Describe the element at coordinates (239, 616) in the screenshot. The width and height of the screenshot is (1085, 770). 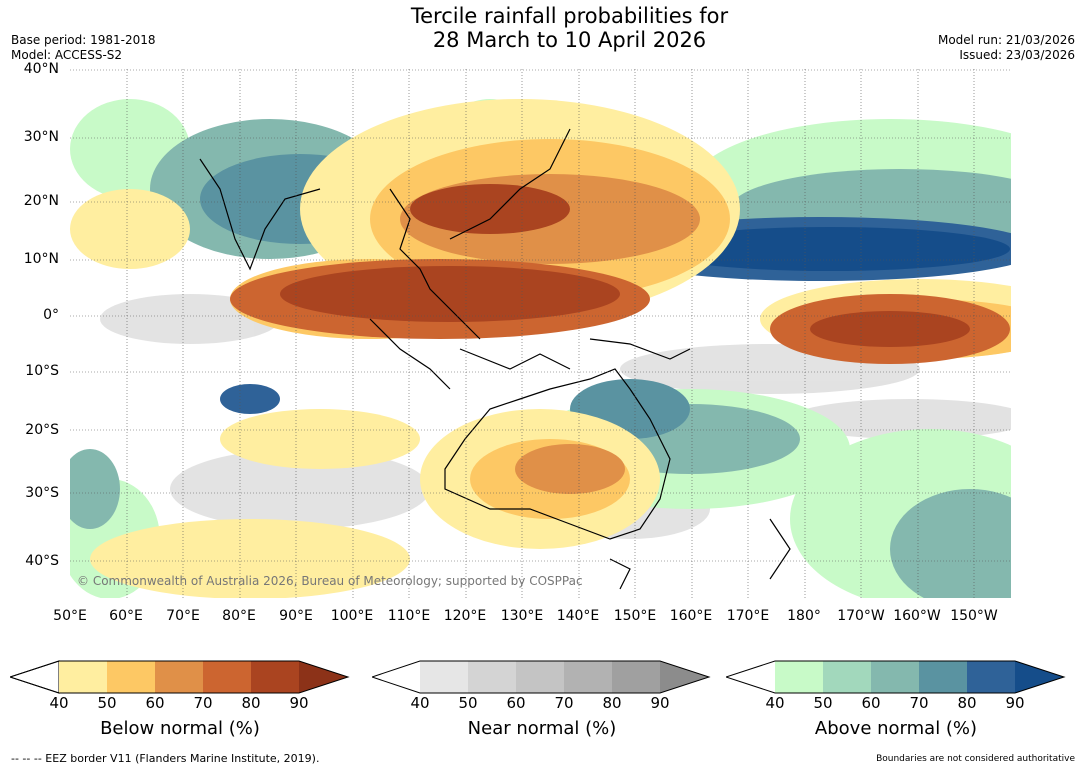
I see `lon-label-80e: 80°E` at that location.